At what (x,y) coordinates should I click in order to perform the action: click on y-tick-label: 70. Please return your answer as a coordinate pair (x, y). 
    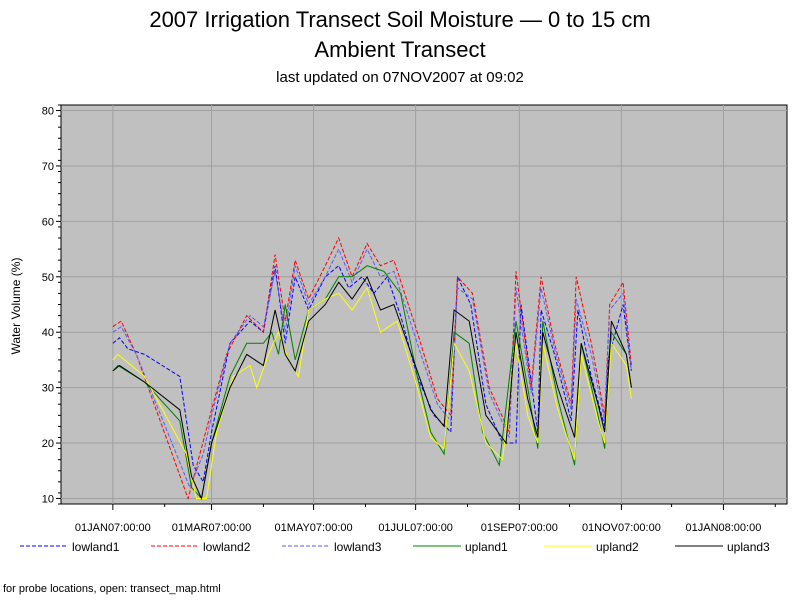
    Looking at the image, I should click on (48, 167).